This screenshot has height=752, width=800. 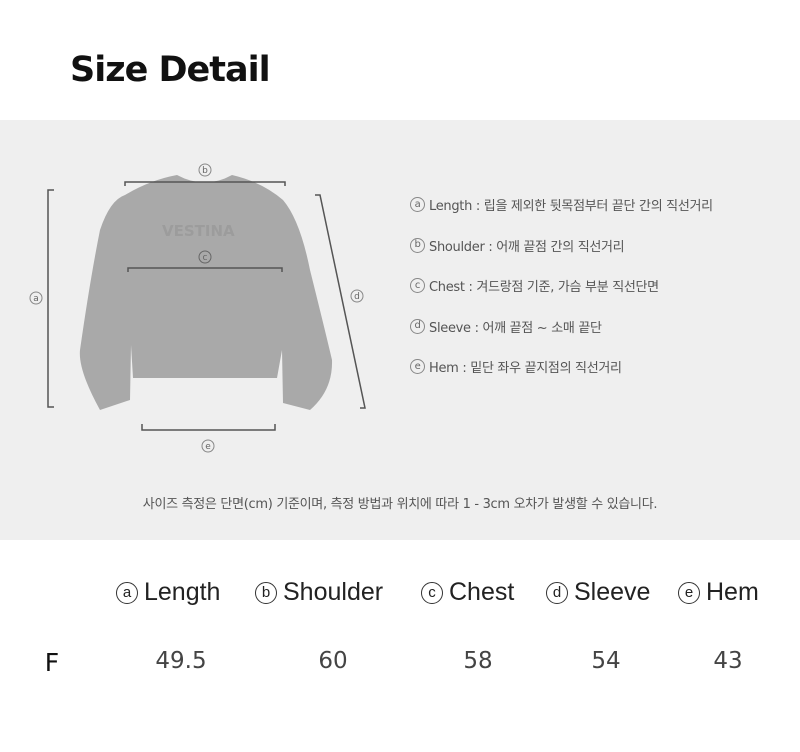 What do you see at coordinates (606, 661) in the screenshot?
I see `value-sleeve: 54` at bounding box center [606, 661].